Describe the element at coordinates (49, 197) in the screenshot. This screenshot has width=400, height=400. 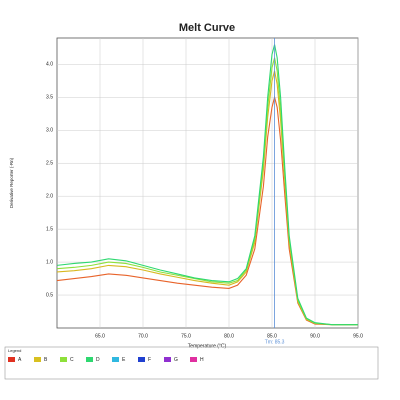
I see `y-tick-label: 2.0` at that location.